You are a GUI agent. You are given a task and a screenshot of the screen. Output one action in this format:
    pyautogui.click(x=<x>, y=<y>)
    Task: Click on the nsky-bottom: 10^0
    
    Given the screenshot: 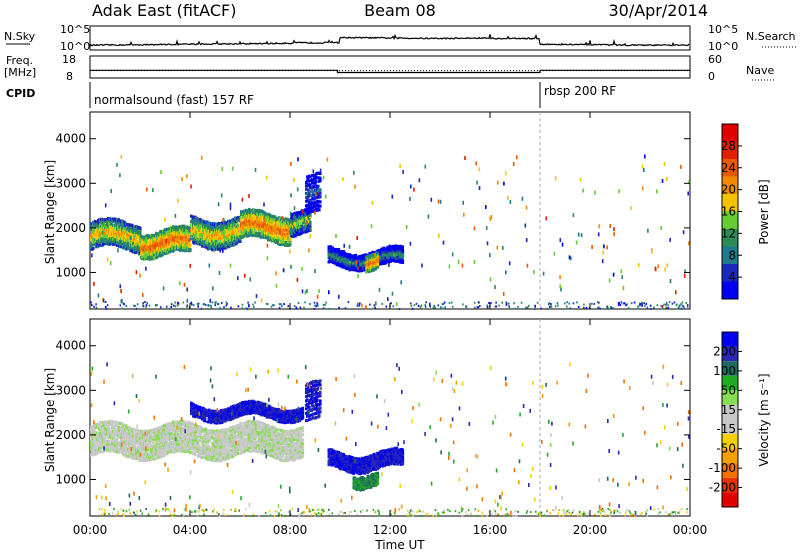 What is the action you would take?
    pyautogui.click(x=75, y=46)
    